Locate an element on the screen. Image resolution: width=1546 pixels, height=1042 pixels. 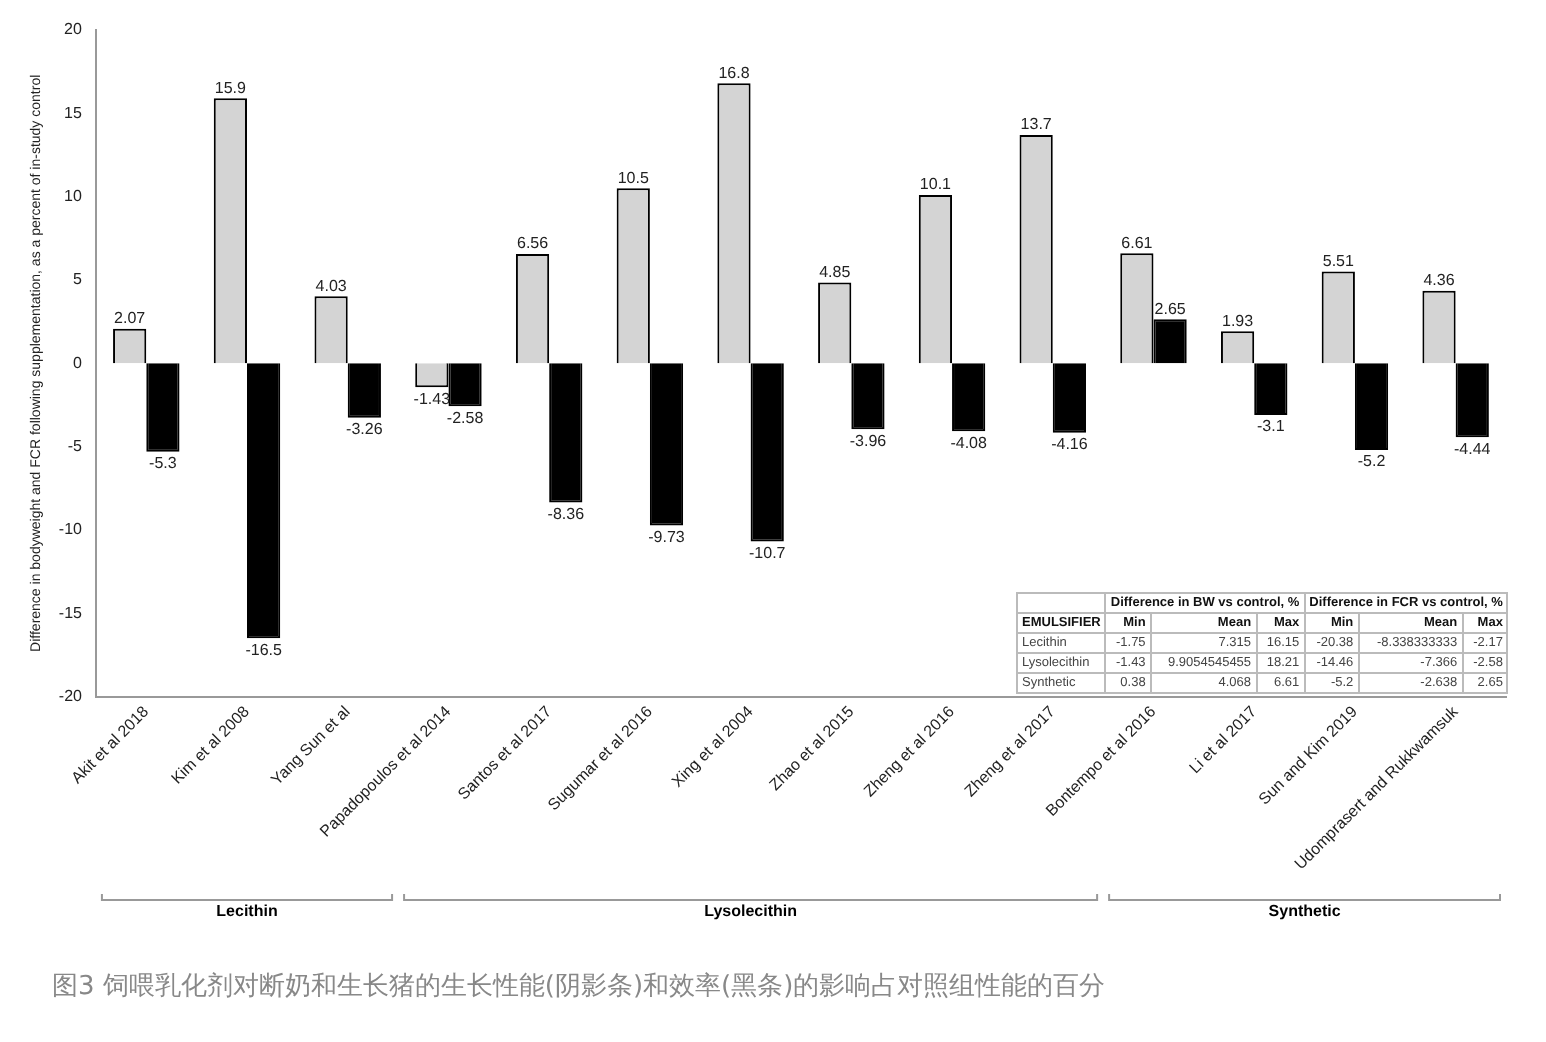
text: Synthetic is located at coordinates (1305, 911).